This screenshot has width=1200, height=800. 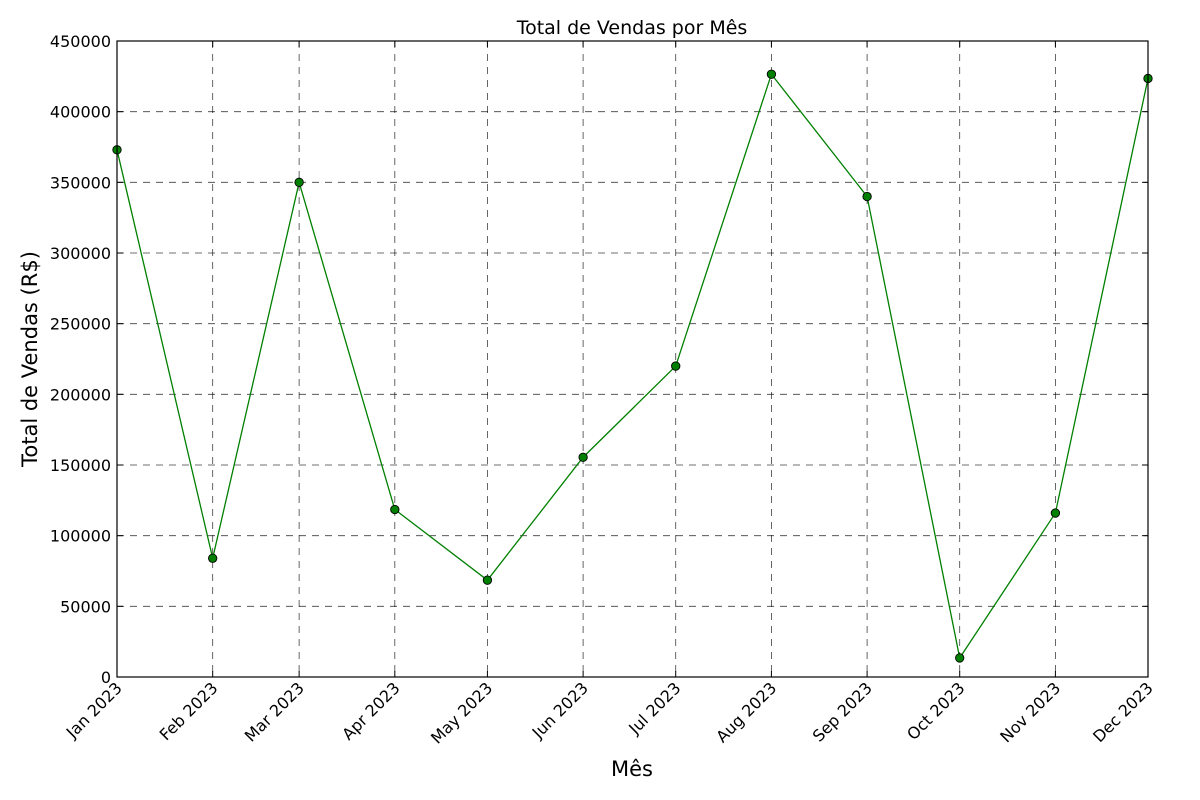 I want to click on x-tick-label: Jul 2023, so click(x=654, y=708).